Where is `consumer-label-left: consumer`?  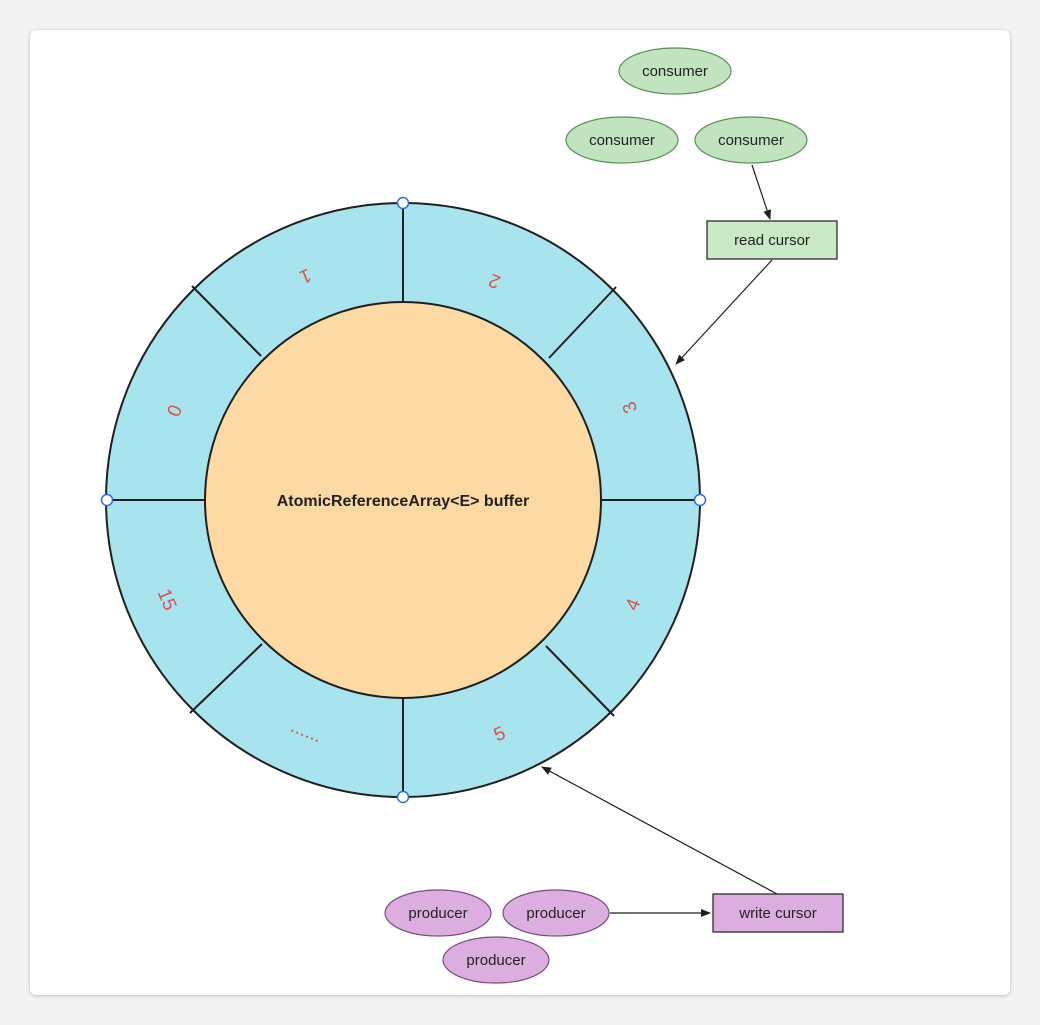 consumer-label-left: consumer is located at coordinates (622, 140).